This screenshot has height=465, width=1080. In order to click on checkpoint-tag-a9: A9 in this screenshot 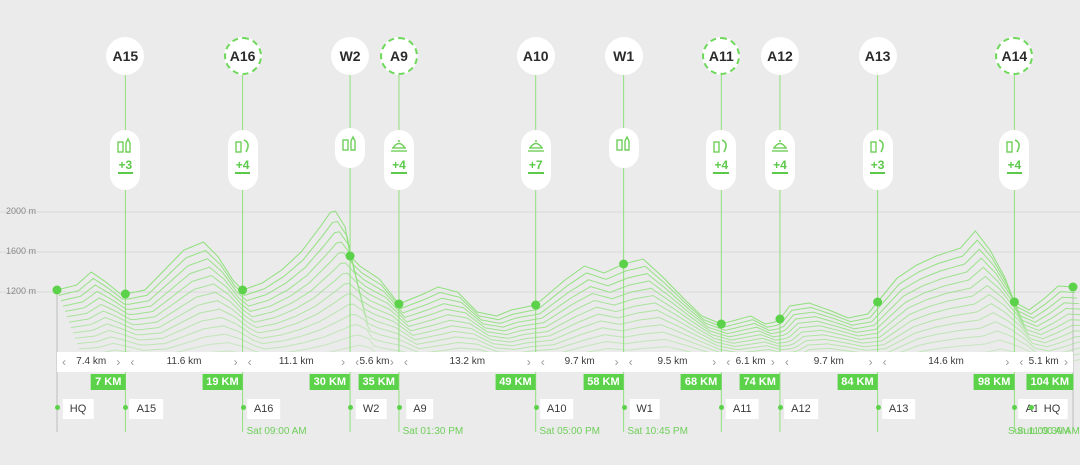, I will do `click(420, 409)`.